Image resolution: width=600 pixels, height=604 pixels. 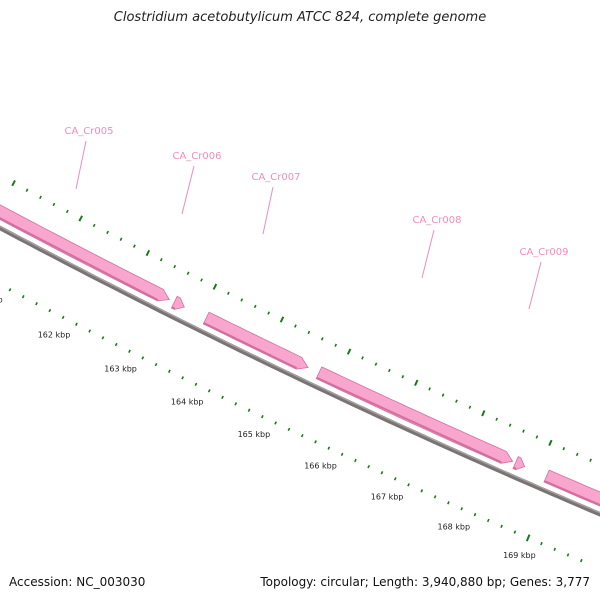 I want to click on gene-label: CA_Cr005, so click(x=88, y=131).